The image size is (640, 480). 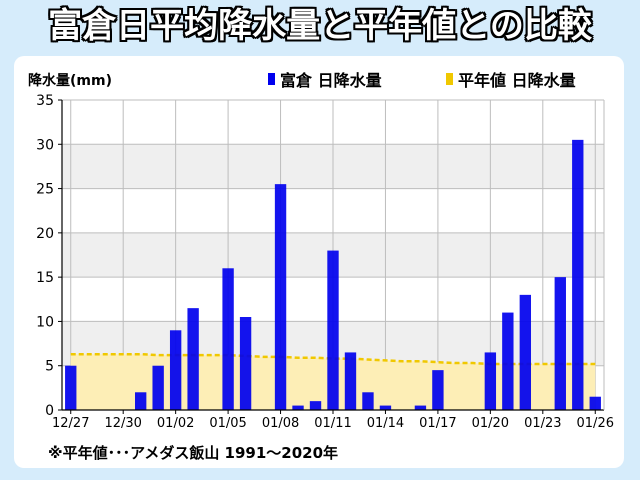 I want to click on legend-label-bar: 富倉 日降水量, so click(x=331, y=80).